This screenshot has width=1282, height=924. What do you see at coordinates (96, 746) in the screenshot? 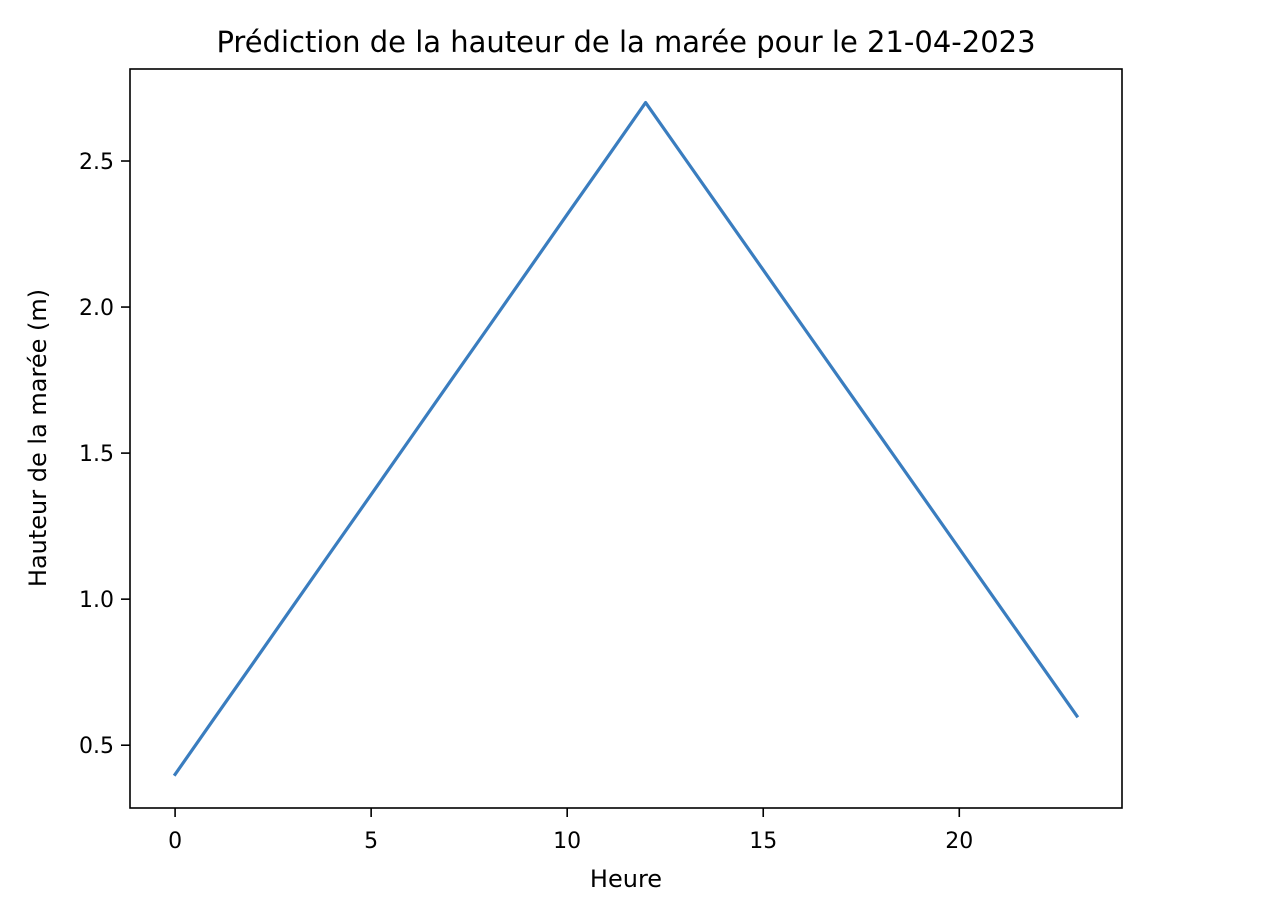
I see `y-tick-label: 0.5` at bounding box center [96, 746].